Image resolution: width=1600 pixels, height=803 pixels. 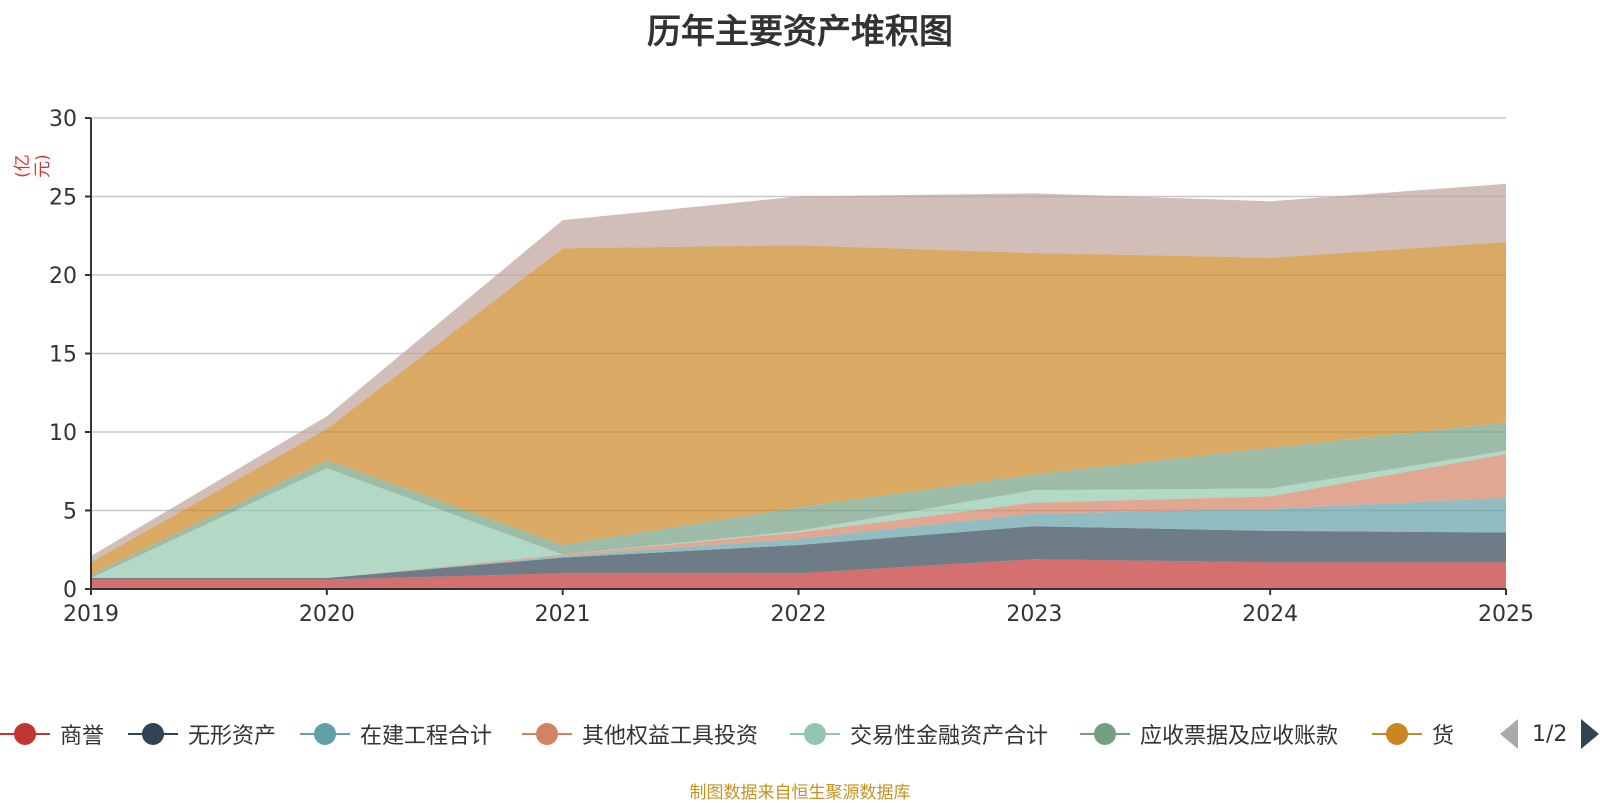 I want to click on x-tick-label: 2024, so click(x=1270, y=614).